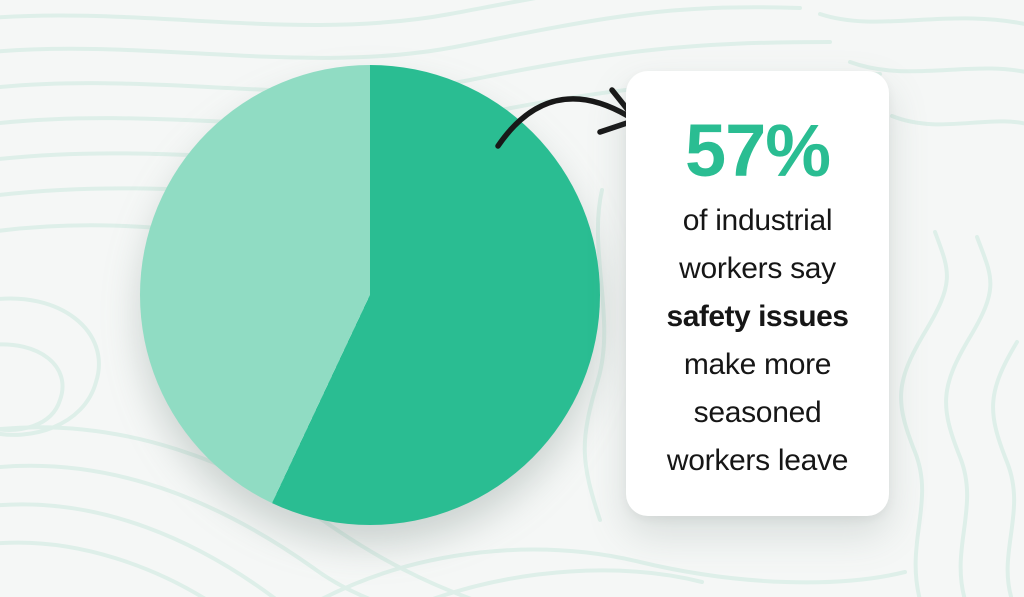  What do you see at coordinates (757, 316) in the screenshot?
I see `stat-line: safety issues` at bounding box center [757, 316].